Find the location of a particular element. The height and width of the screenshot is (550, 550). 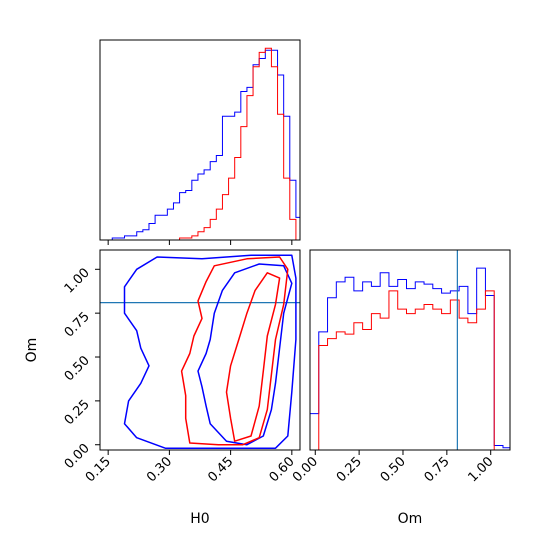

frame-hist-h0 is located at coordinates (200, 140).